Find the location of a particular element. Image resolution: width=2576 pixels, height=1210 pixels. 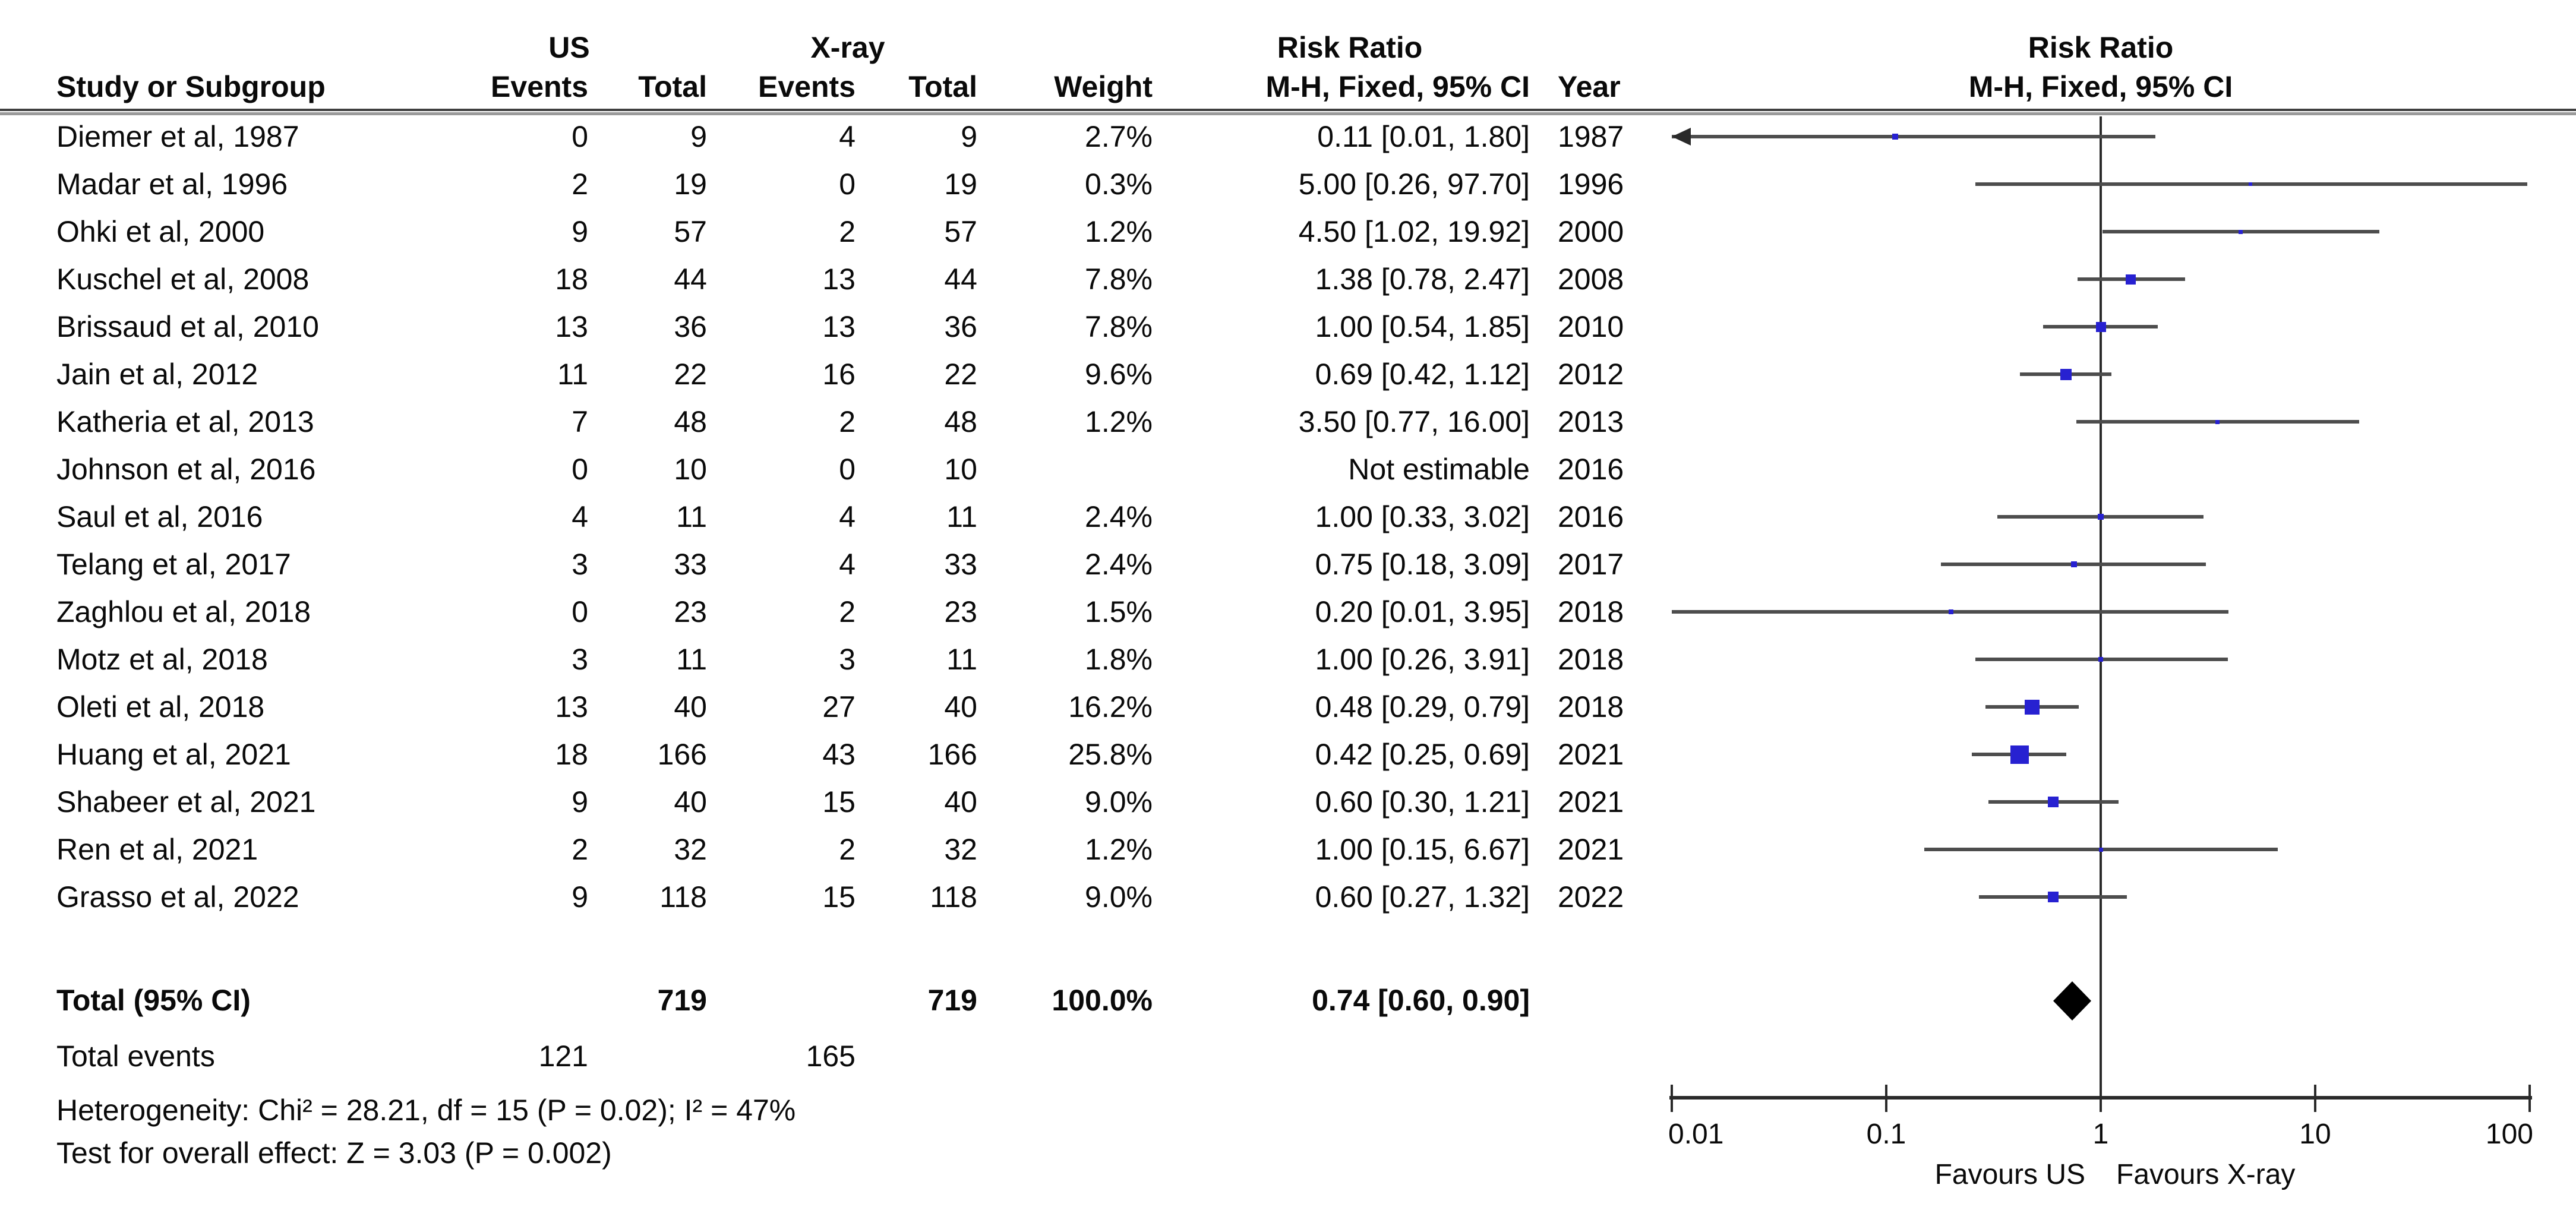

us-total-cell: 9 is located at coordinates (698, 136).